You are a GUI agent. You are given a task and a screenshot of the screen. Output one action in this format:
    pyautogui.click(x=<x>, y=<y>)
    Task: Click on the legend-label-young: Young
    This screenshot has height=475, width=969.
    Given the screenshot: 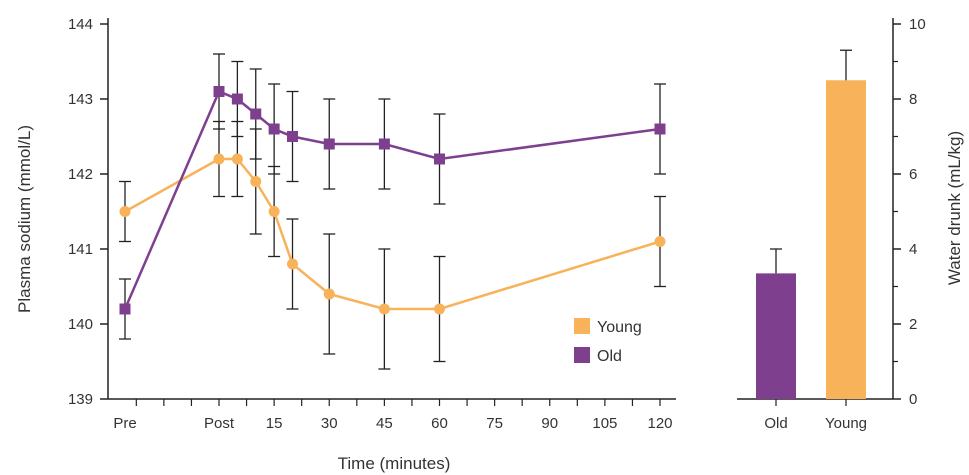 What is the action you would take?
    pyautogui.click(x=619, y=327)
    